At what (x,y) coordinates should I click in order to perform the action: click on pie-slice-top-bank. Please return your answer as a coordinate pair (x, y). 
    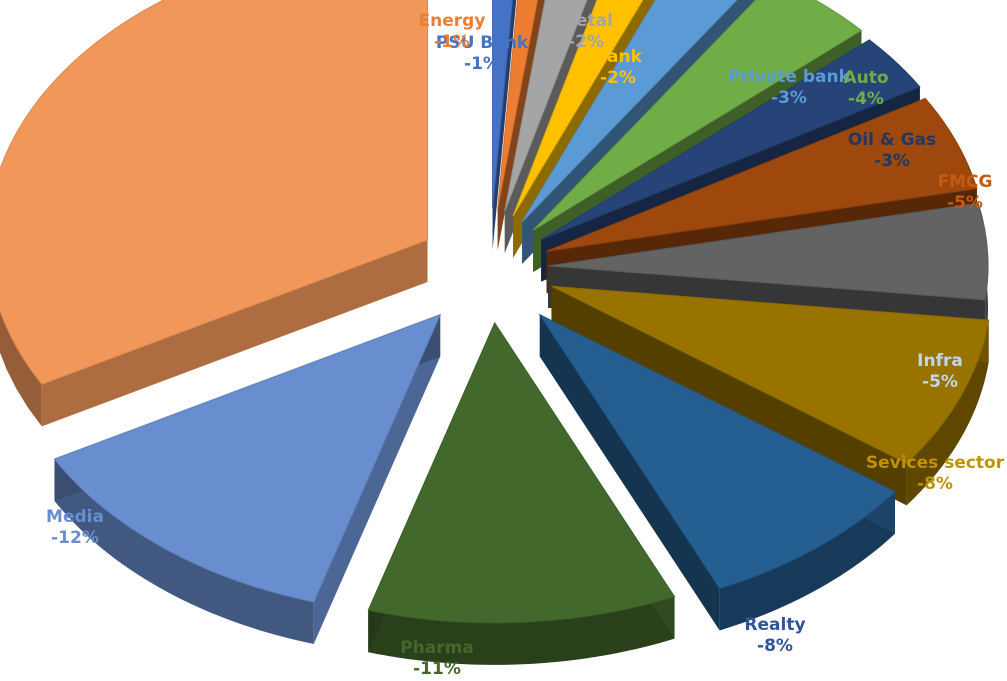
    Looking at the image, I should click on (578, 108).